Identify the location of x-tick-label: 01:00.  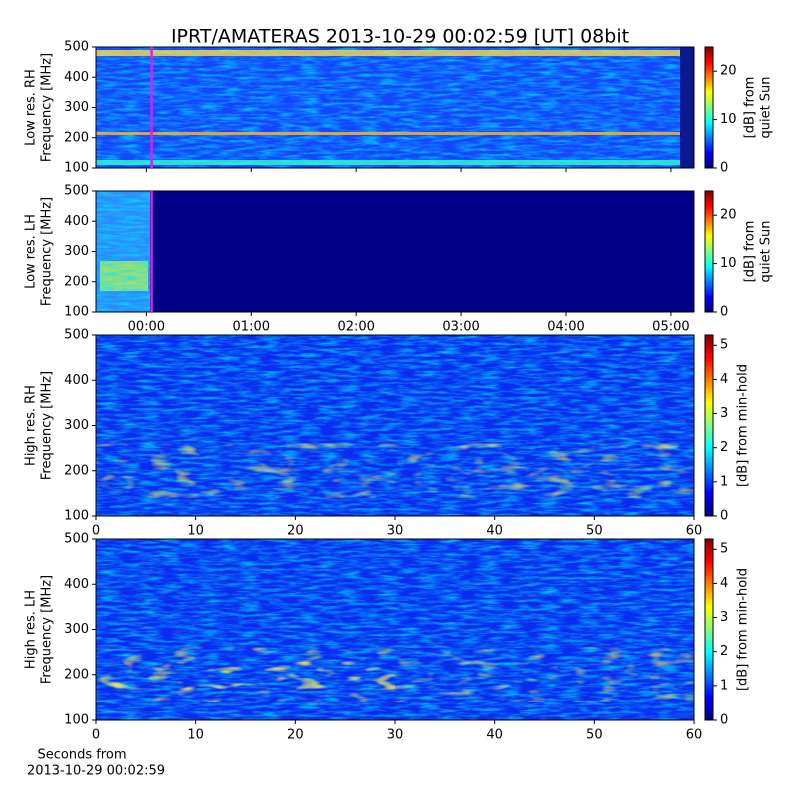
(251, 327).